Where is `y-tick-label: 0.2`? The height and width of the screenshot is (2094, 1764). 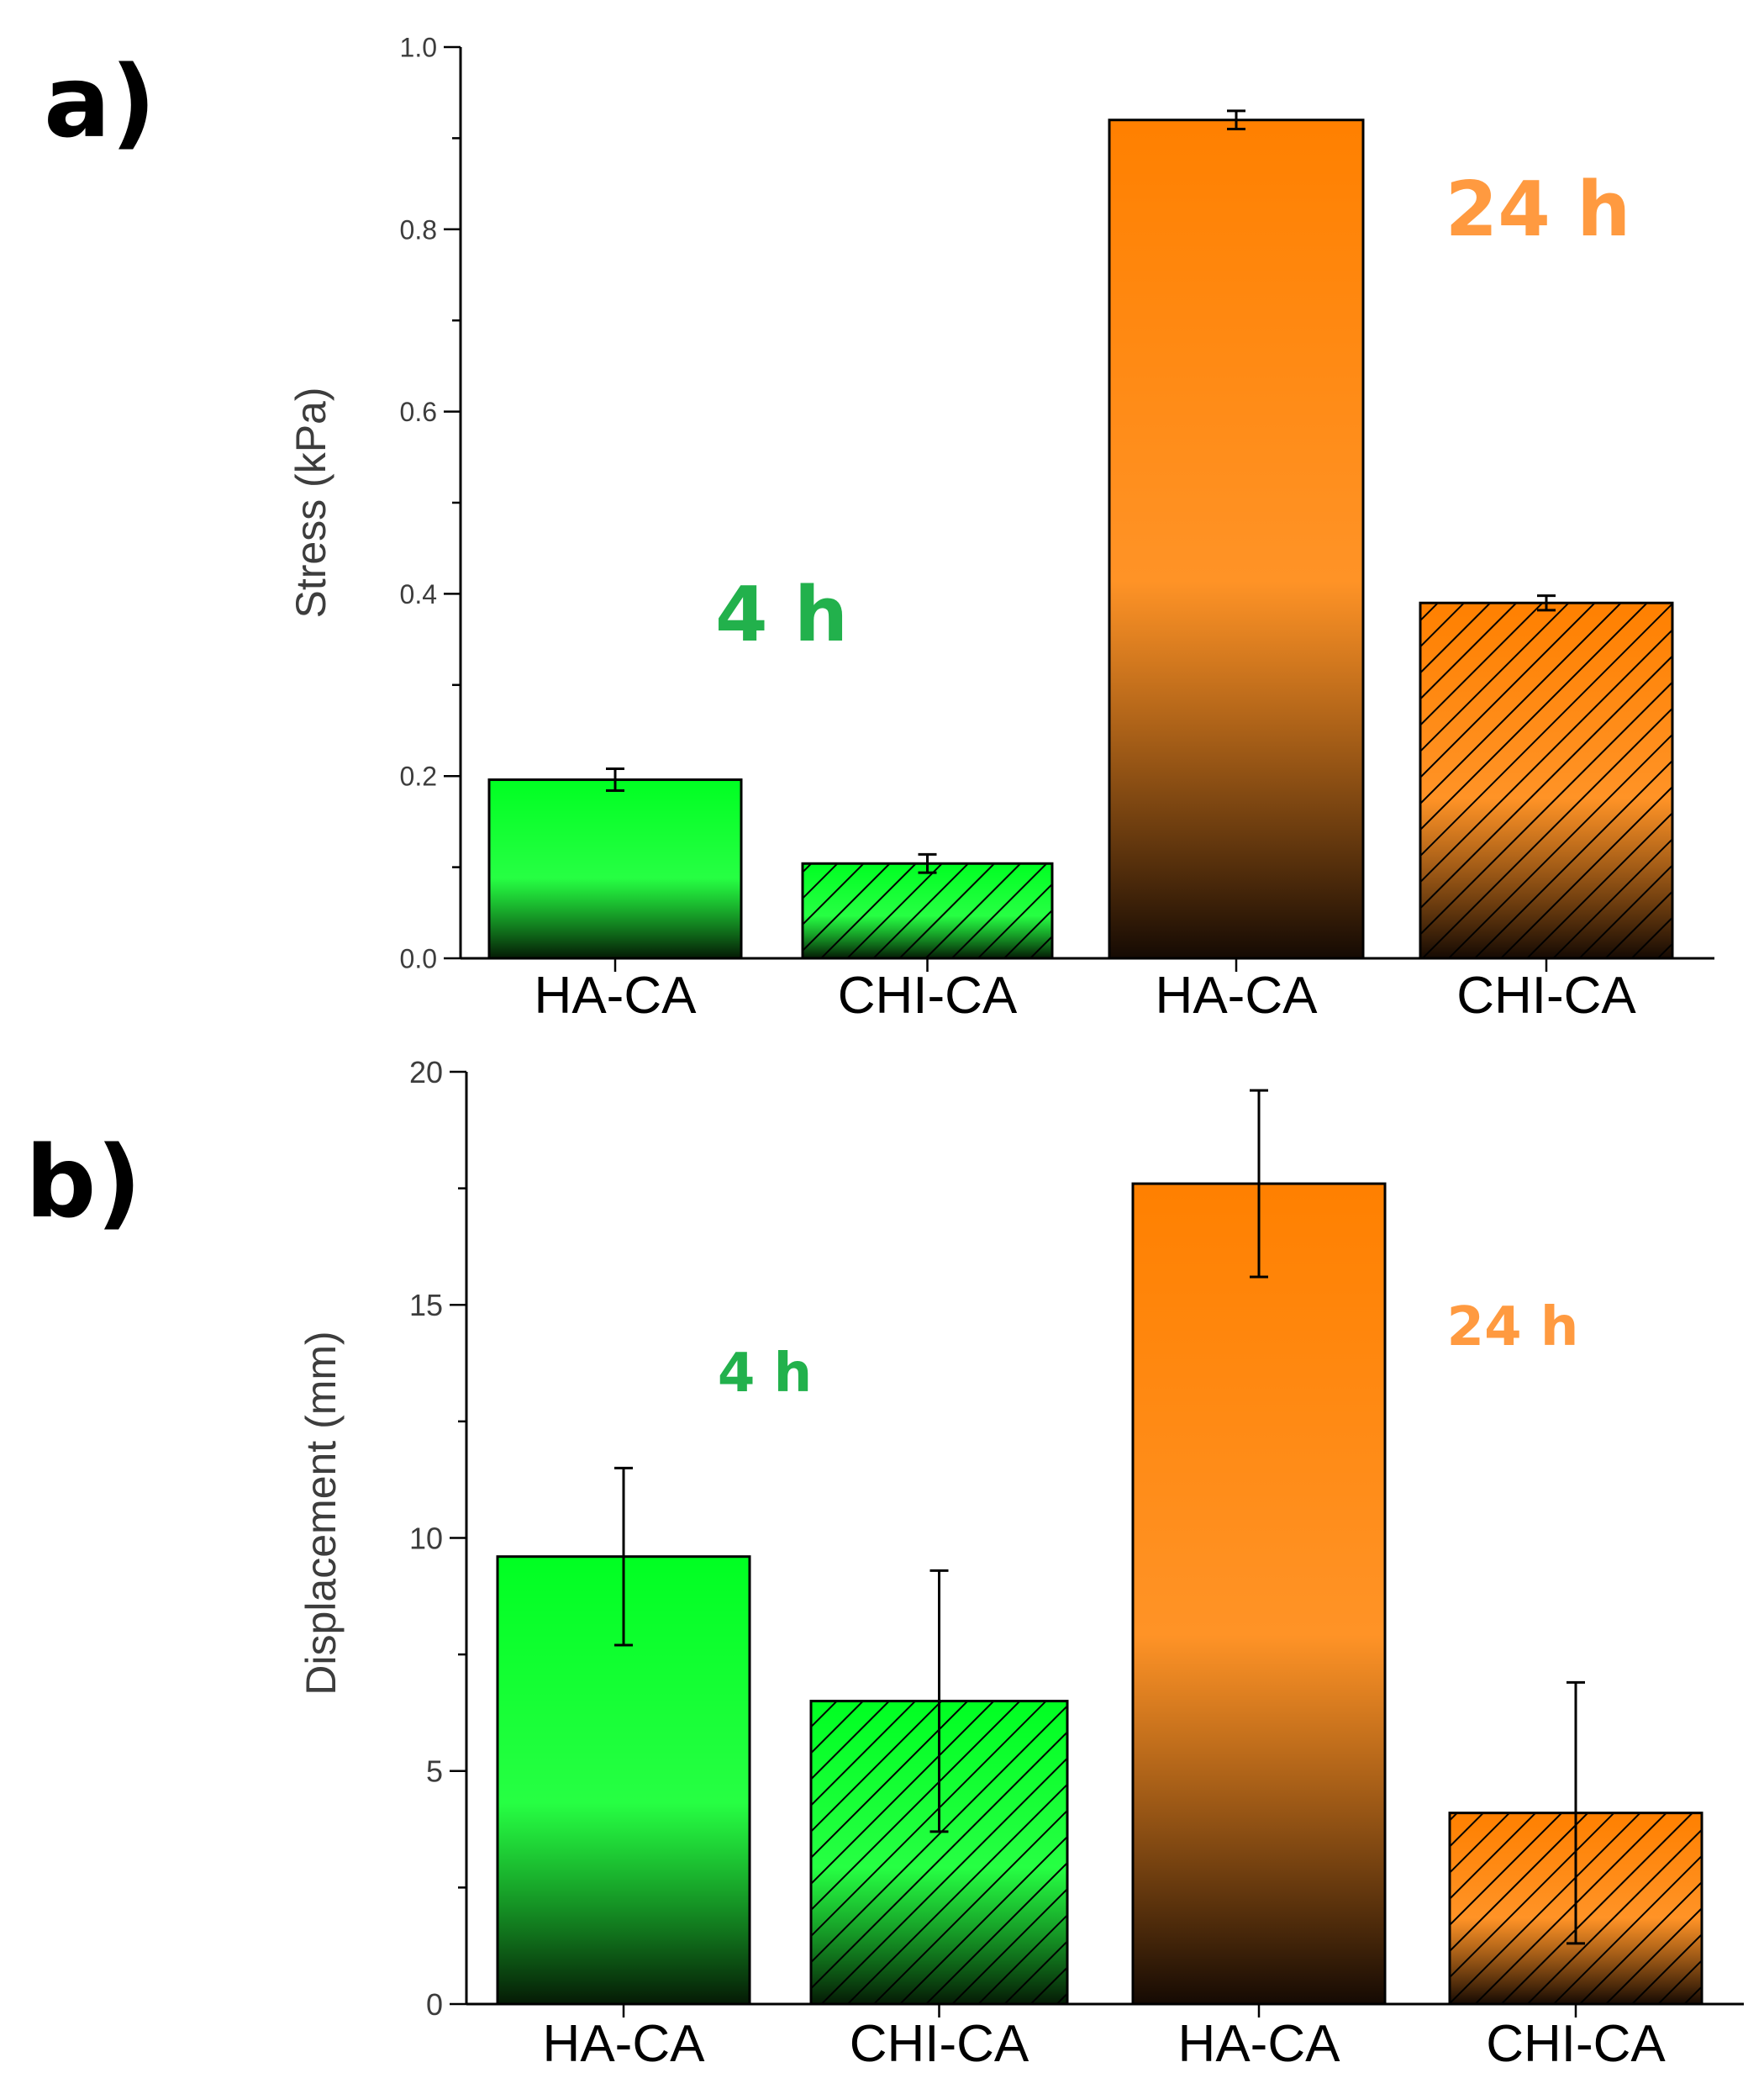 y-tick-label: 0.2 is located at coordinates (418, 777).